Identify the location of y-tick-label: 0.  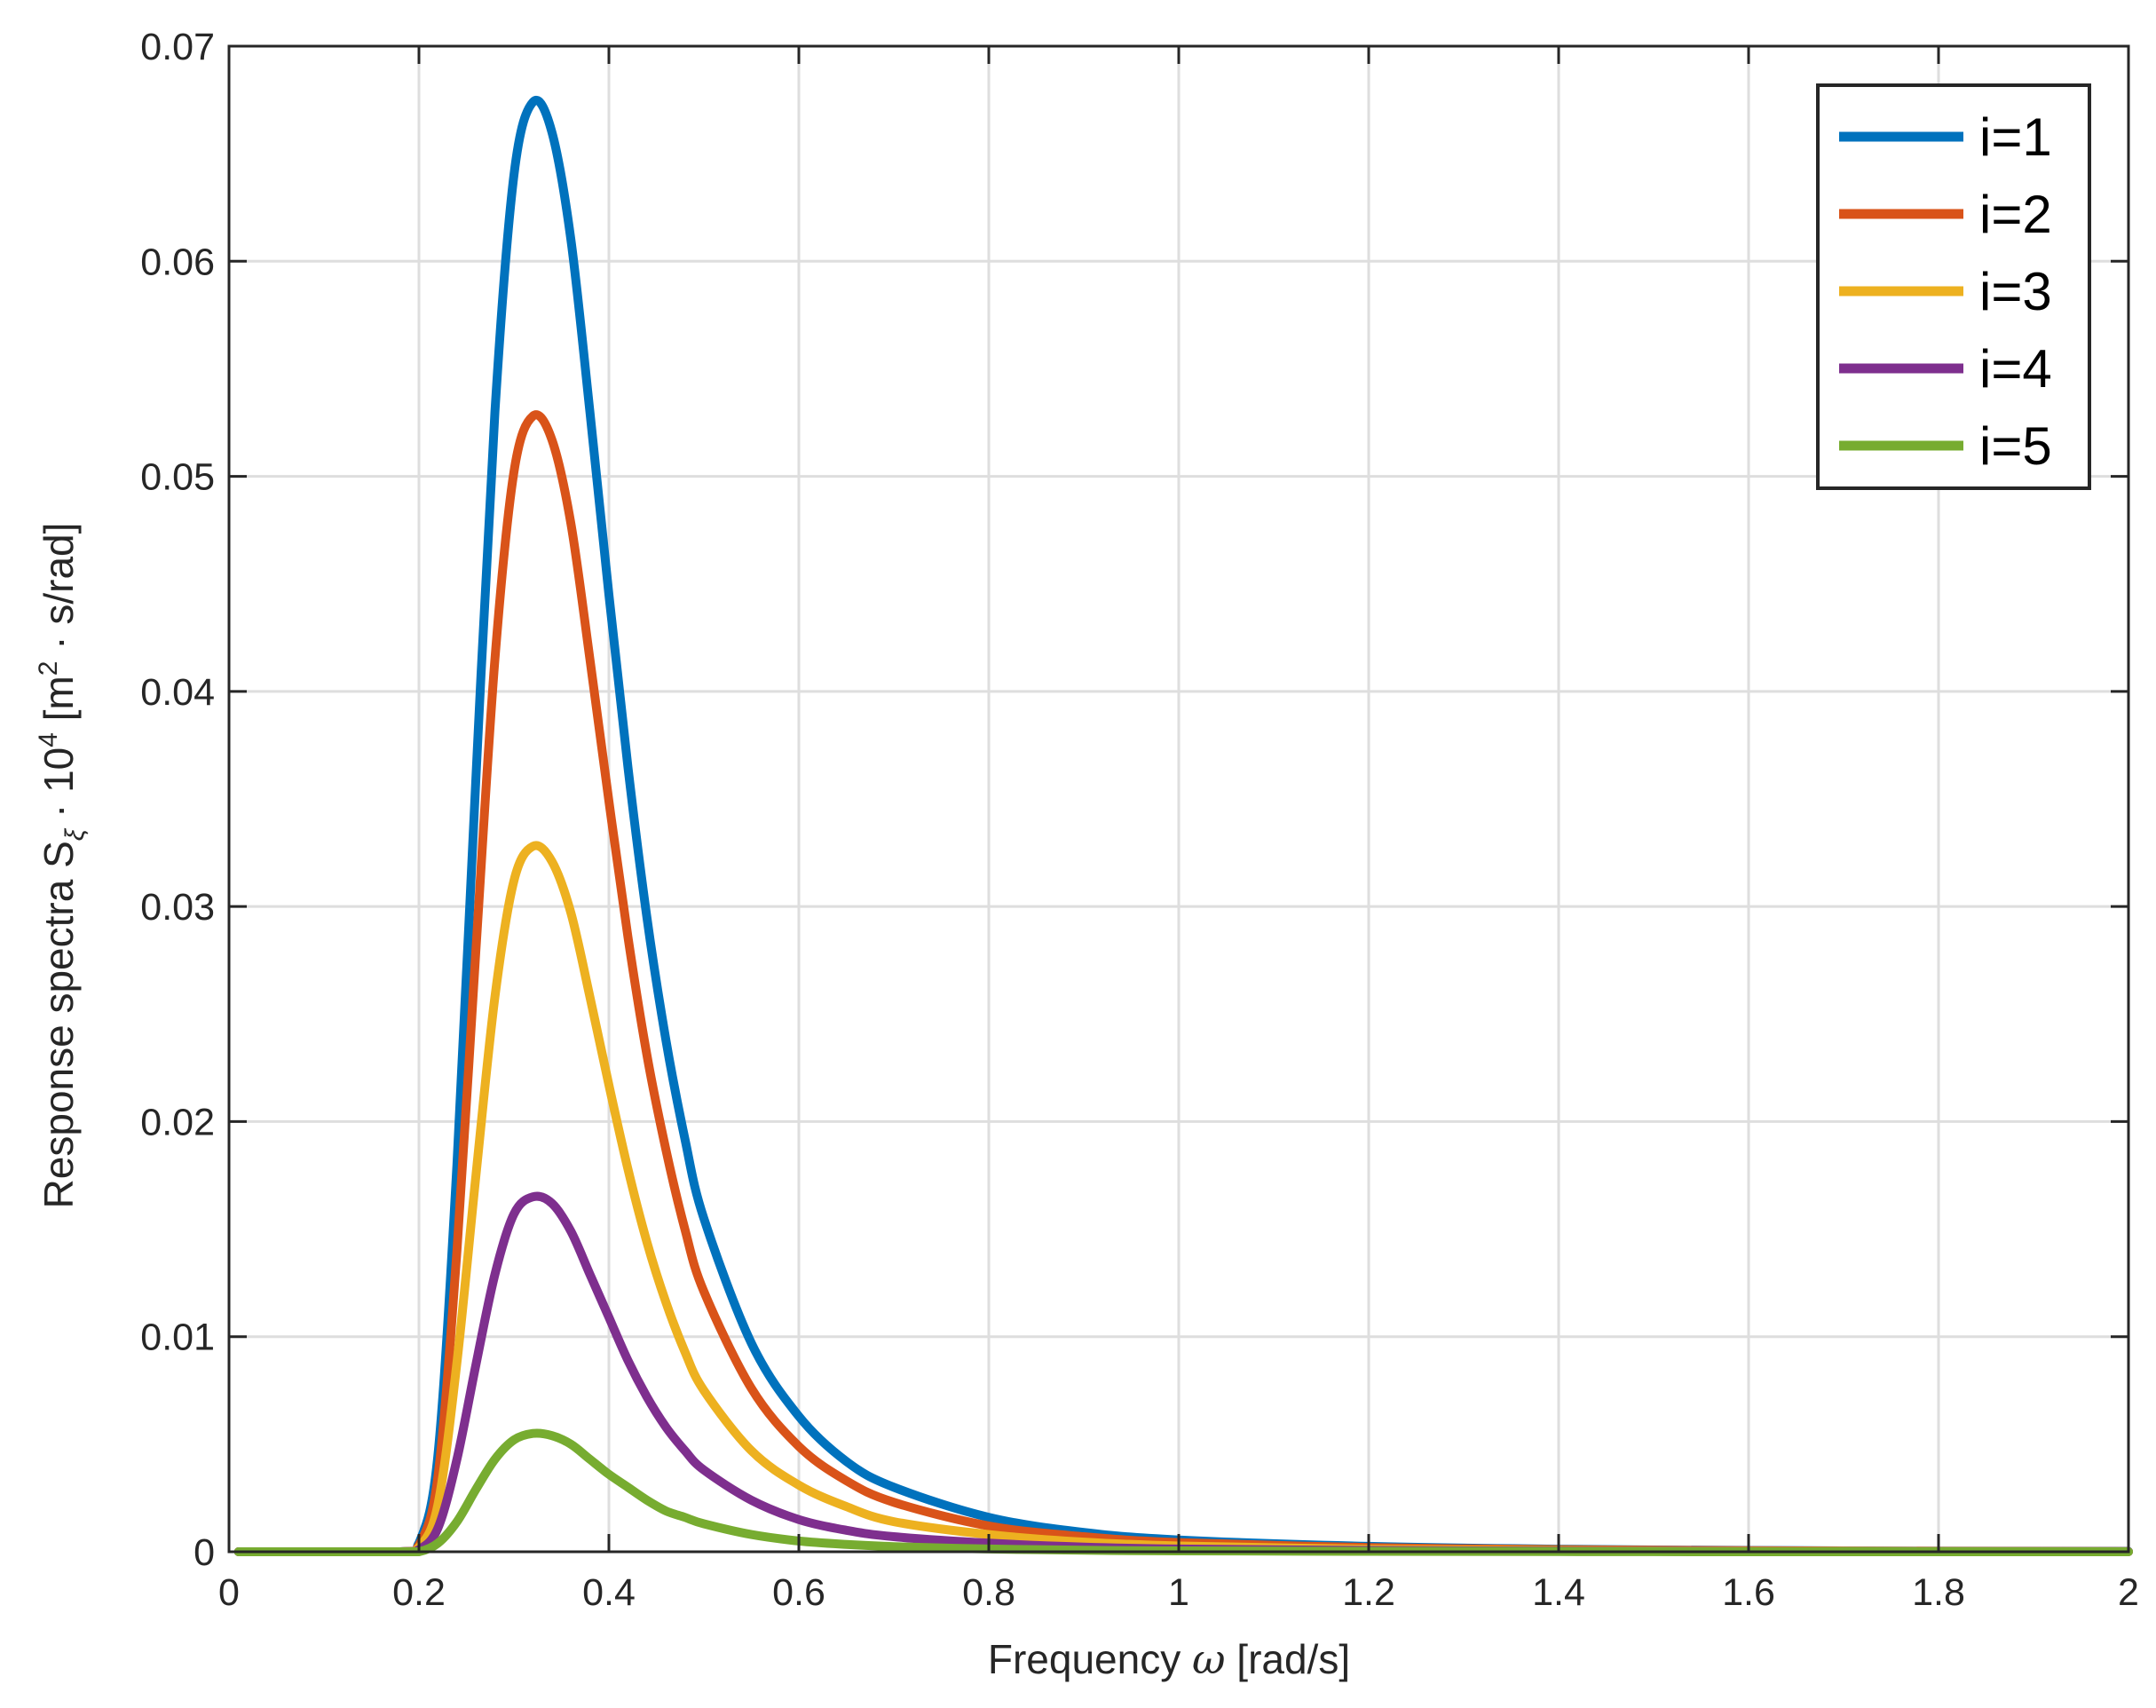
(204, 1552).